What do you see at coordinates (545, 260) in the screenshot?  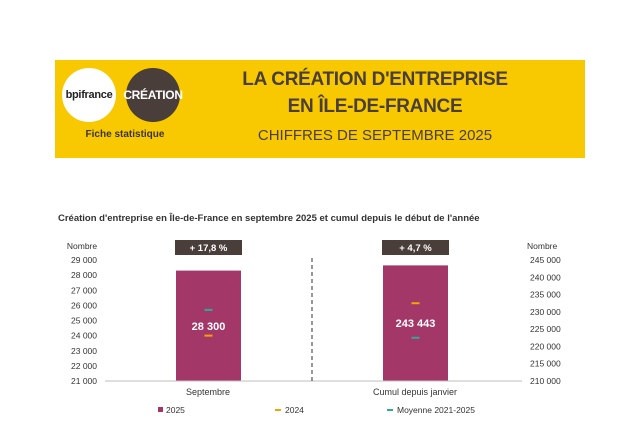 I see `axis-tick-label: 245 000` at bounding box center [545, 260].